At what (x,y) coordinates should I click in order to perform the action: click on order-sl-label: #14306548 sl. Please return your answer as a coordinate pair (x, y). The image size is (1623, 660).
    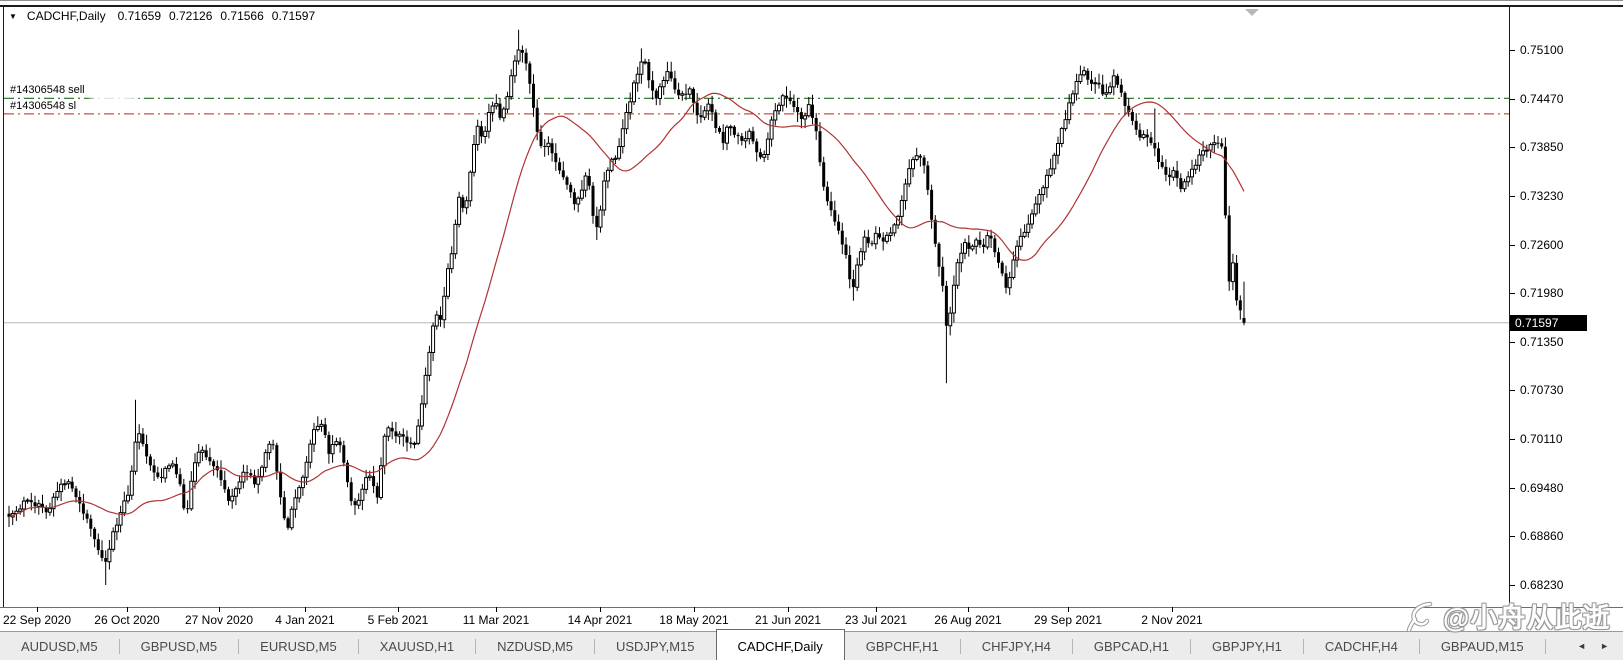
    Looking at the image, I should click on (43, 106).